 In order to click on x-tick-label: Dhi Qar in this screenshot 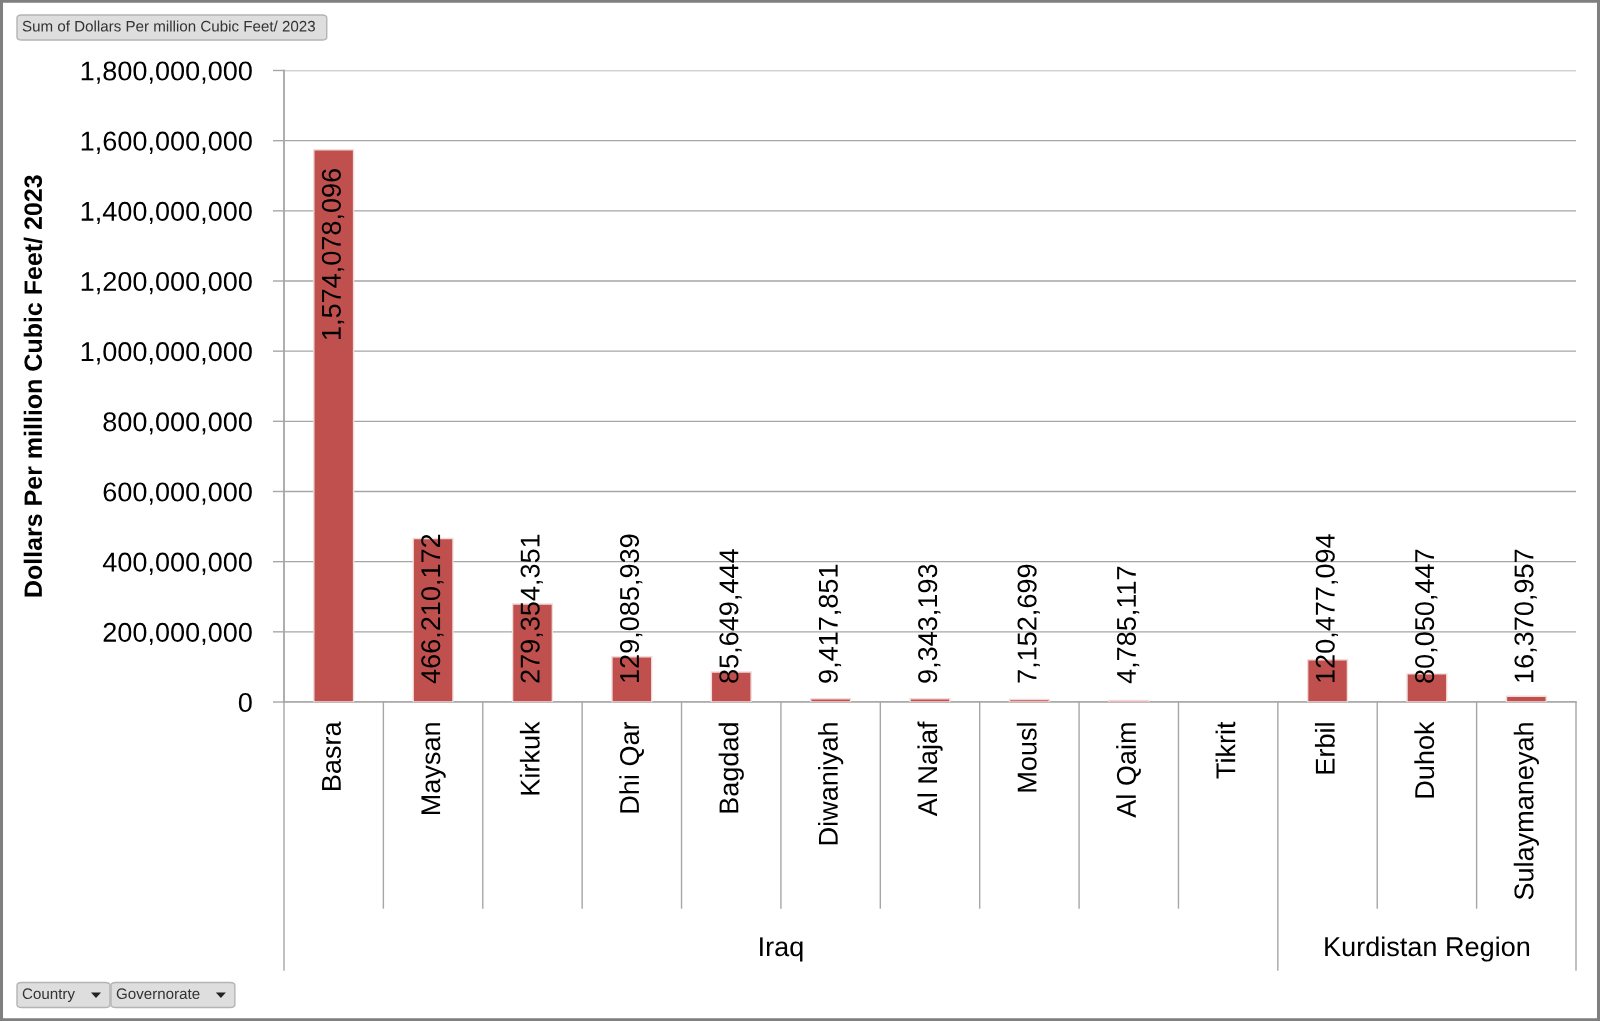, I will do `click(631, 767)`.